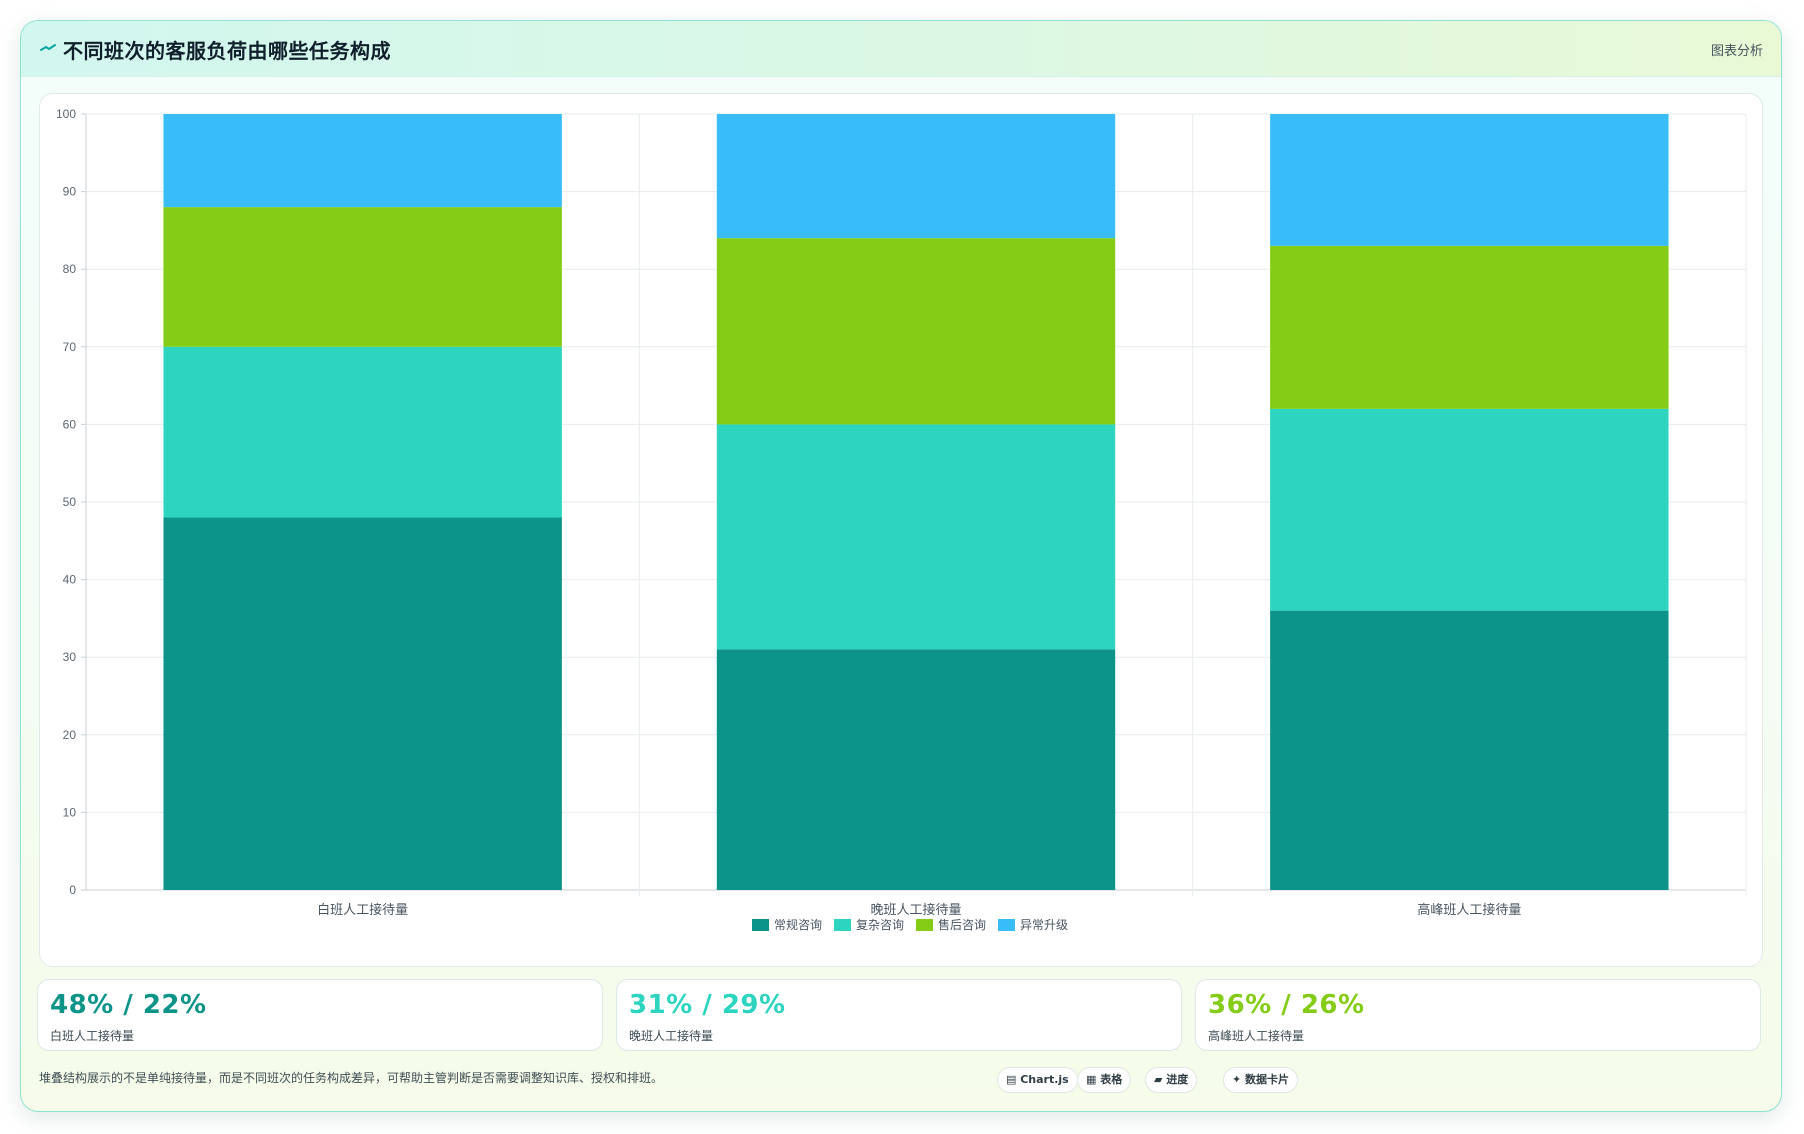 This screenshot has width=1804, height=1134. What do you see at coordinates (915, 910) in the screenshot?
I see `x-tick-label: 晚班人工接待量` at bounding box center [915, 910].